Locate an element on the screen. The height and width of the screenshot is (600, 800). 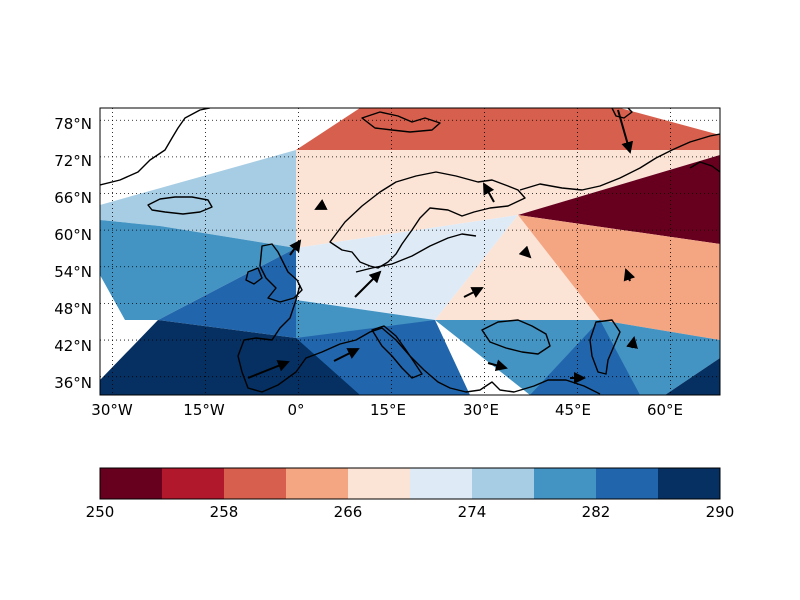
colorbar-tick-label: 258 is located at coordinates (224, 512).